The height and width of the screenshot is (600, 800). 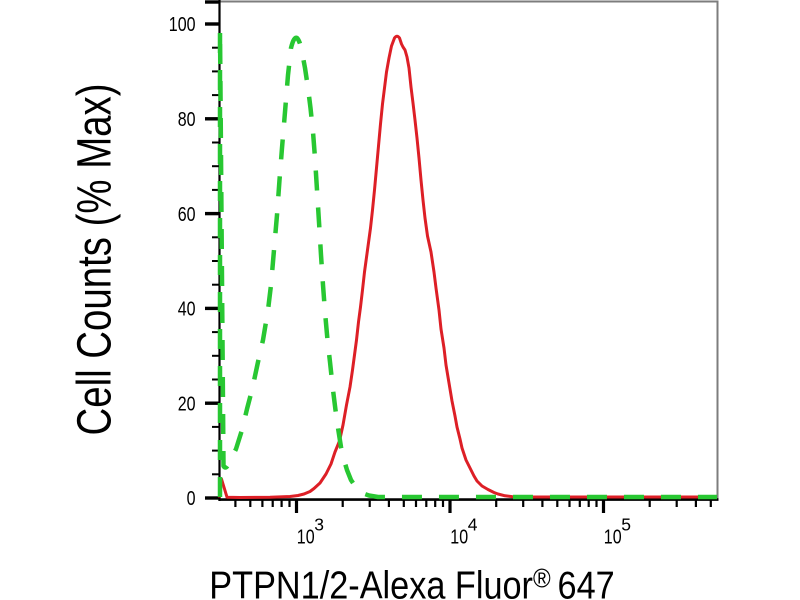 What do you see at coordinates (187, 119) in the screenshot?
I see `svg-text: 80` at bounding box center [187, 119].